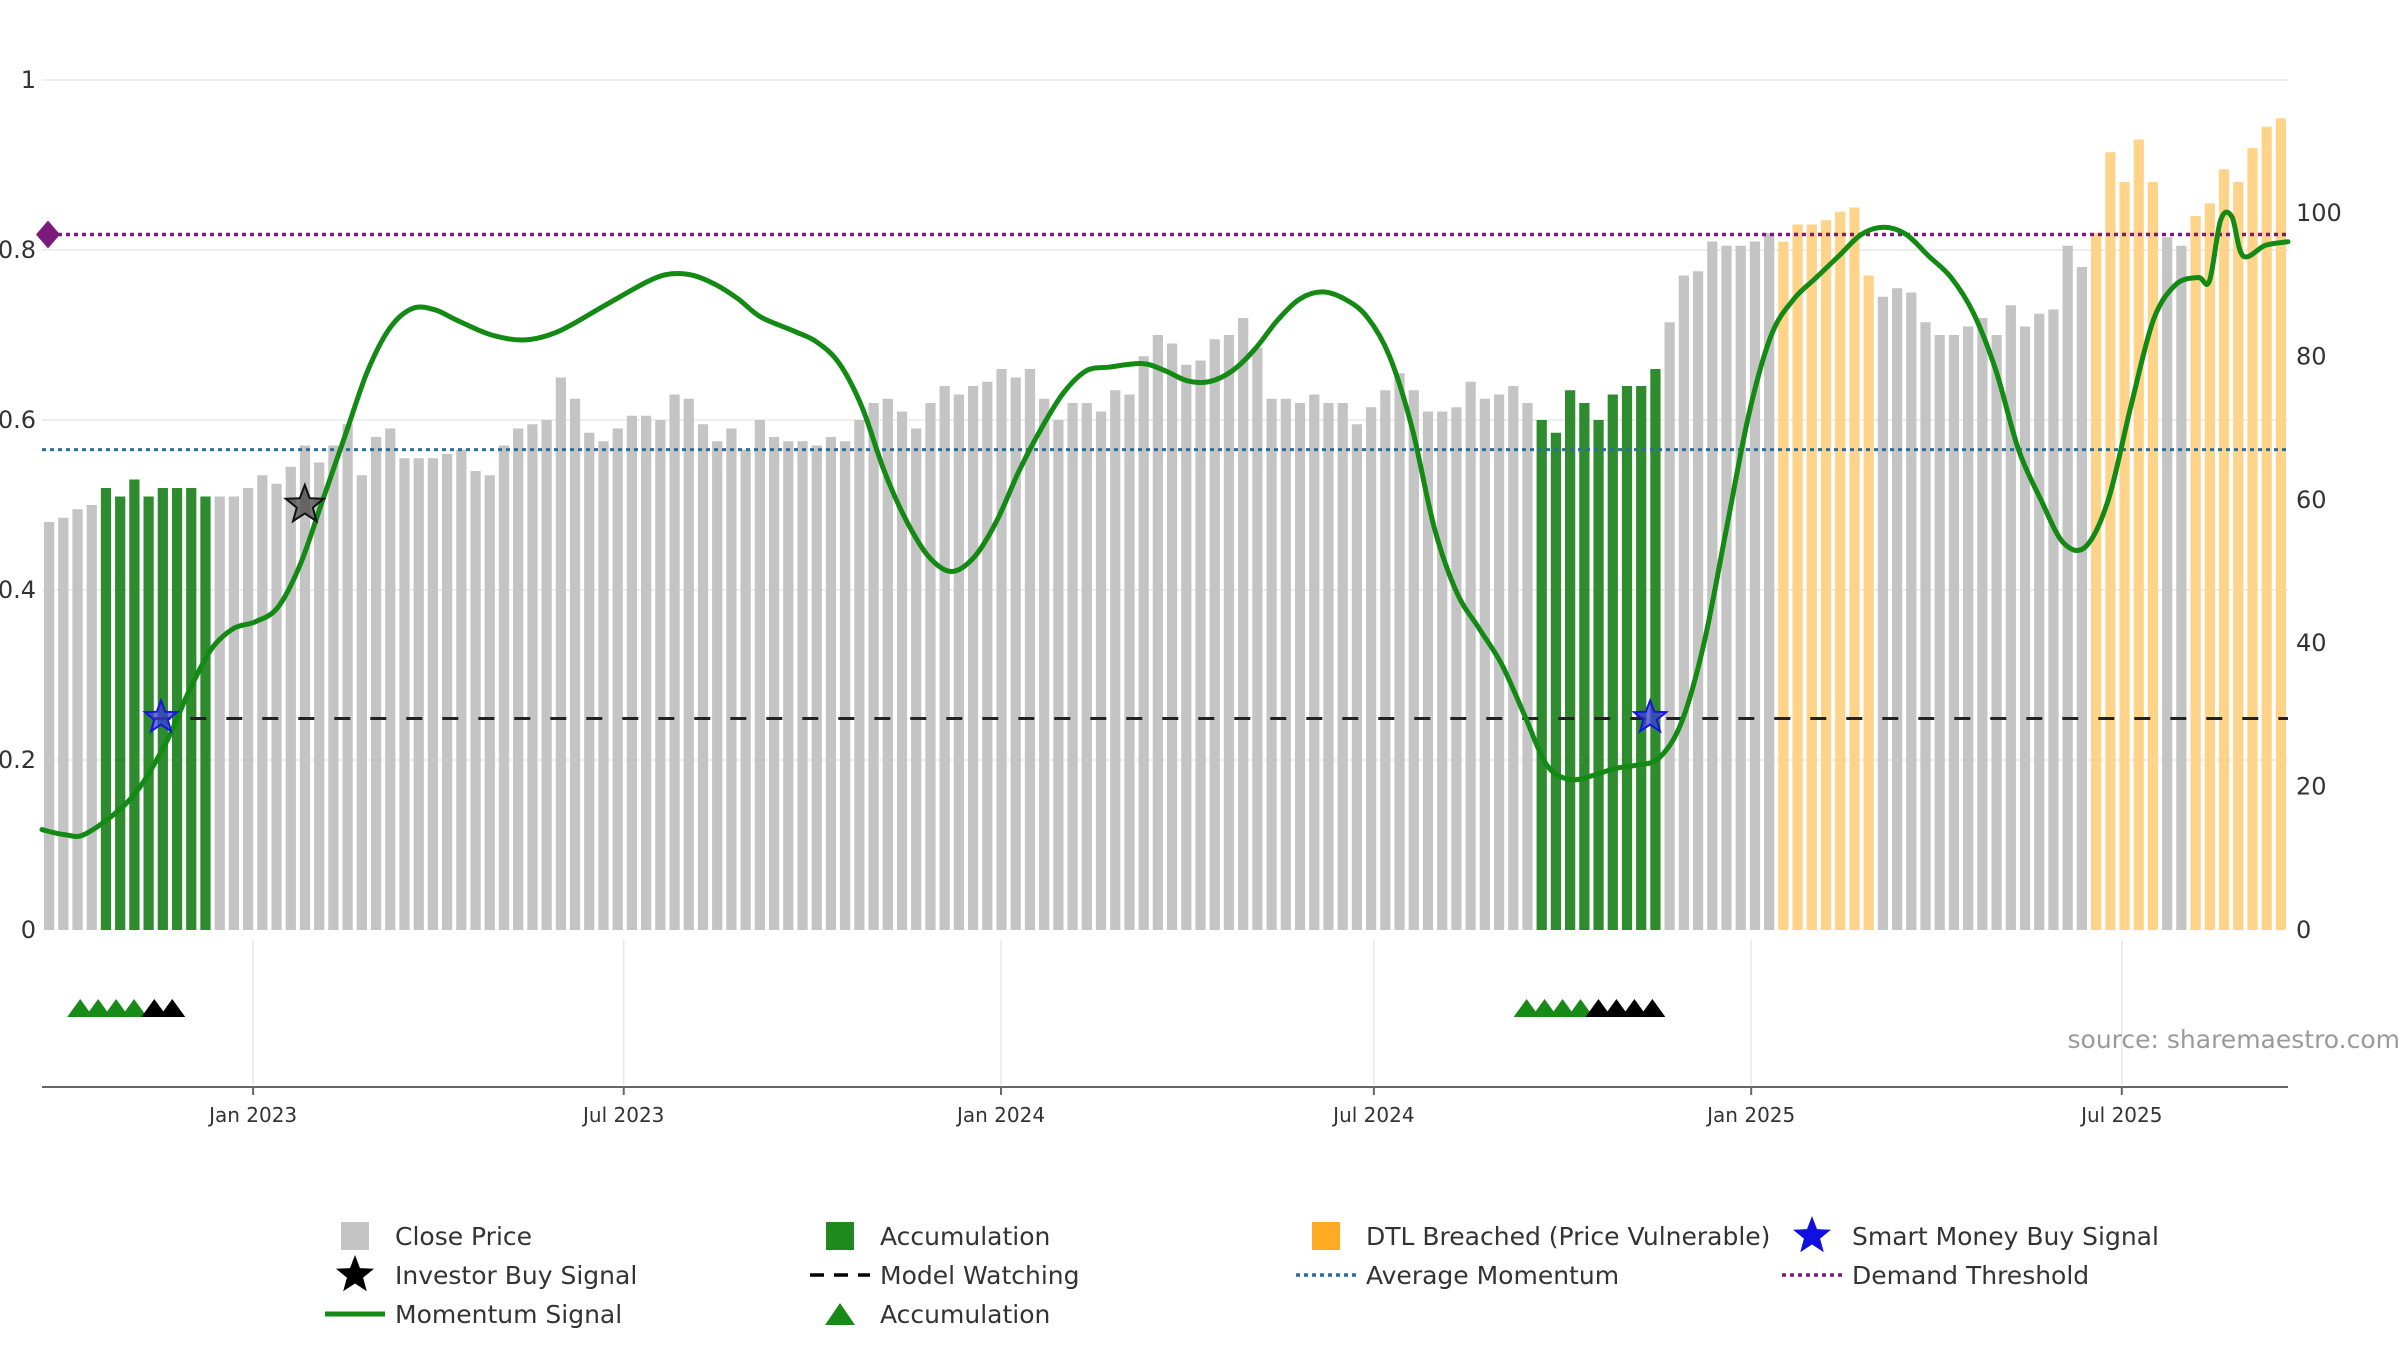 This screenshot has height=1350, width=2400. I want to click on legend-label: Average Momentum, so click(1492, 1275).